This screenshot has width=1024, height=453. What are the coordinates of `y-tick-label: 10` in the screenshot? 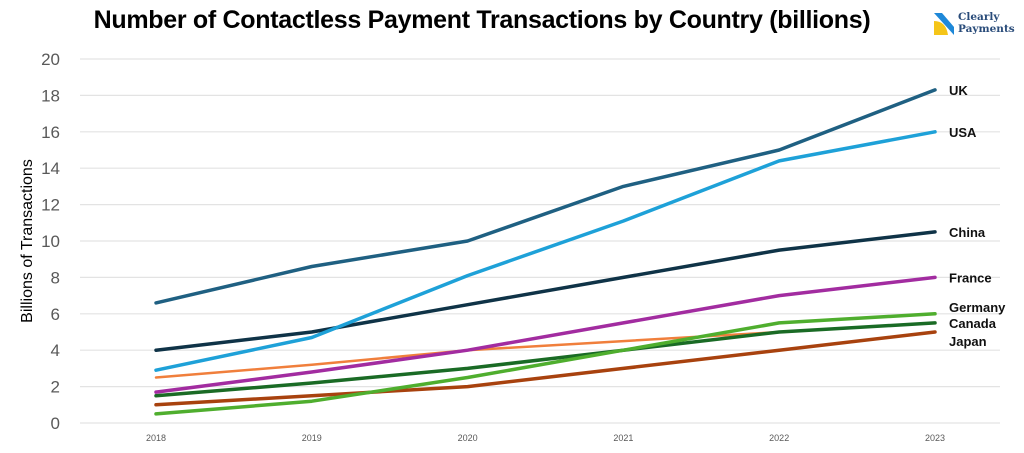 It's located at (50, 241).